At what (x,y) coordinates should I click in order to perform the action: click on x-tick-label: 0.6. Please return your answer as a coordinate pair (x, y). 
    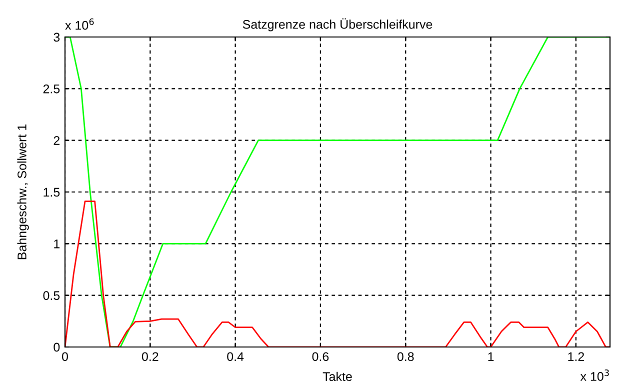
    Looking at the image, I should click on (320, 357).